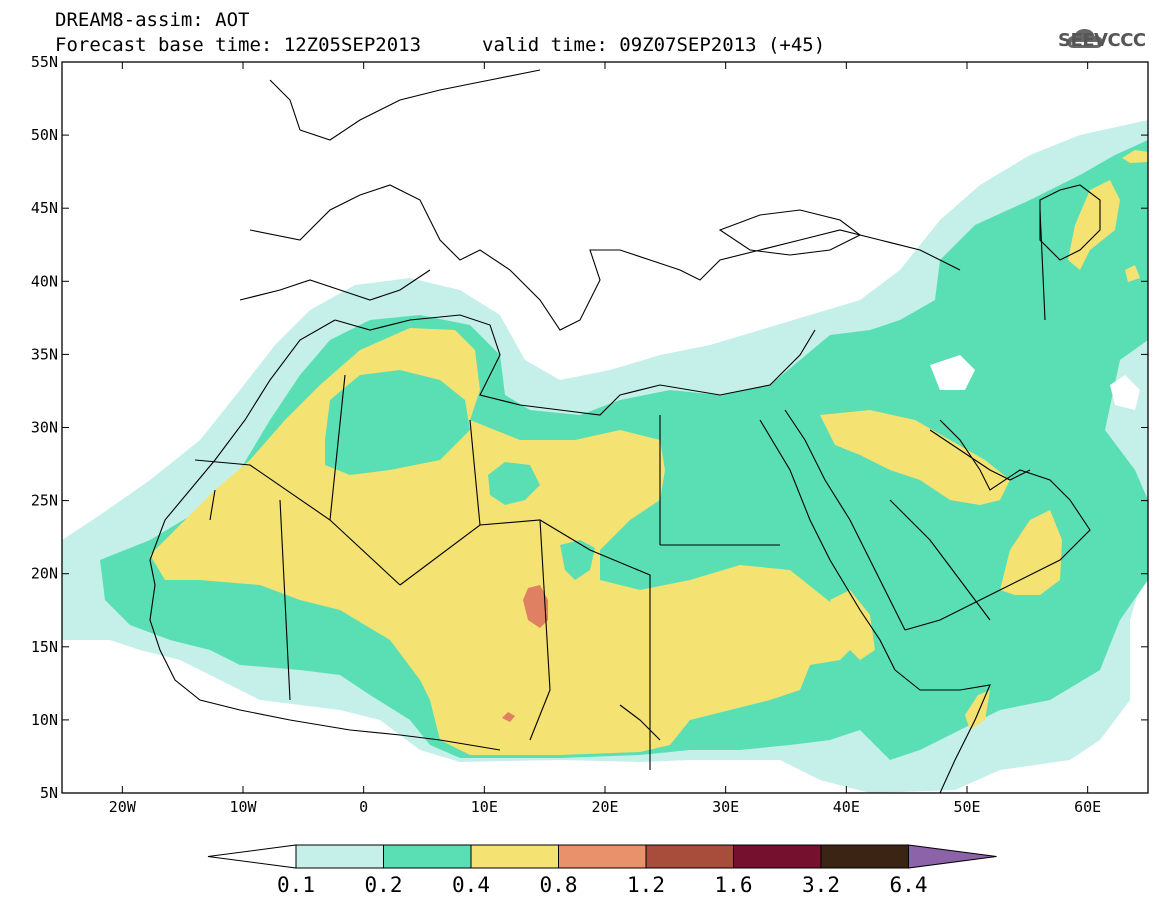  What do you see at coordinates (44, 281) in the screenshot?
I see `lat-tick-label: 40N` at bounding box center [44, 281].